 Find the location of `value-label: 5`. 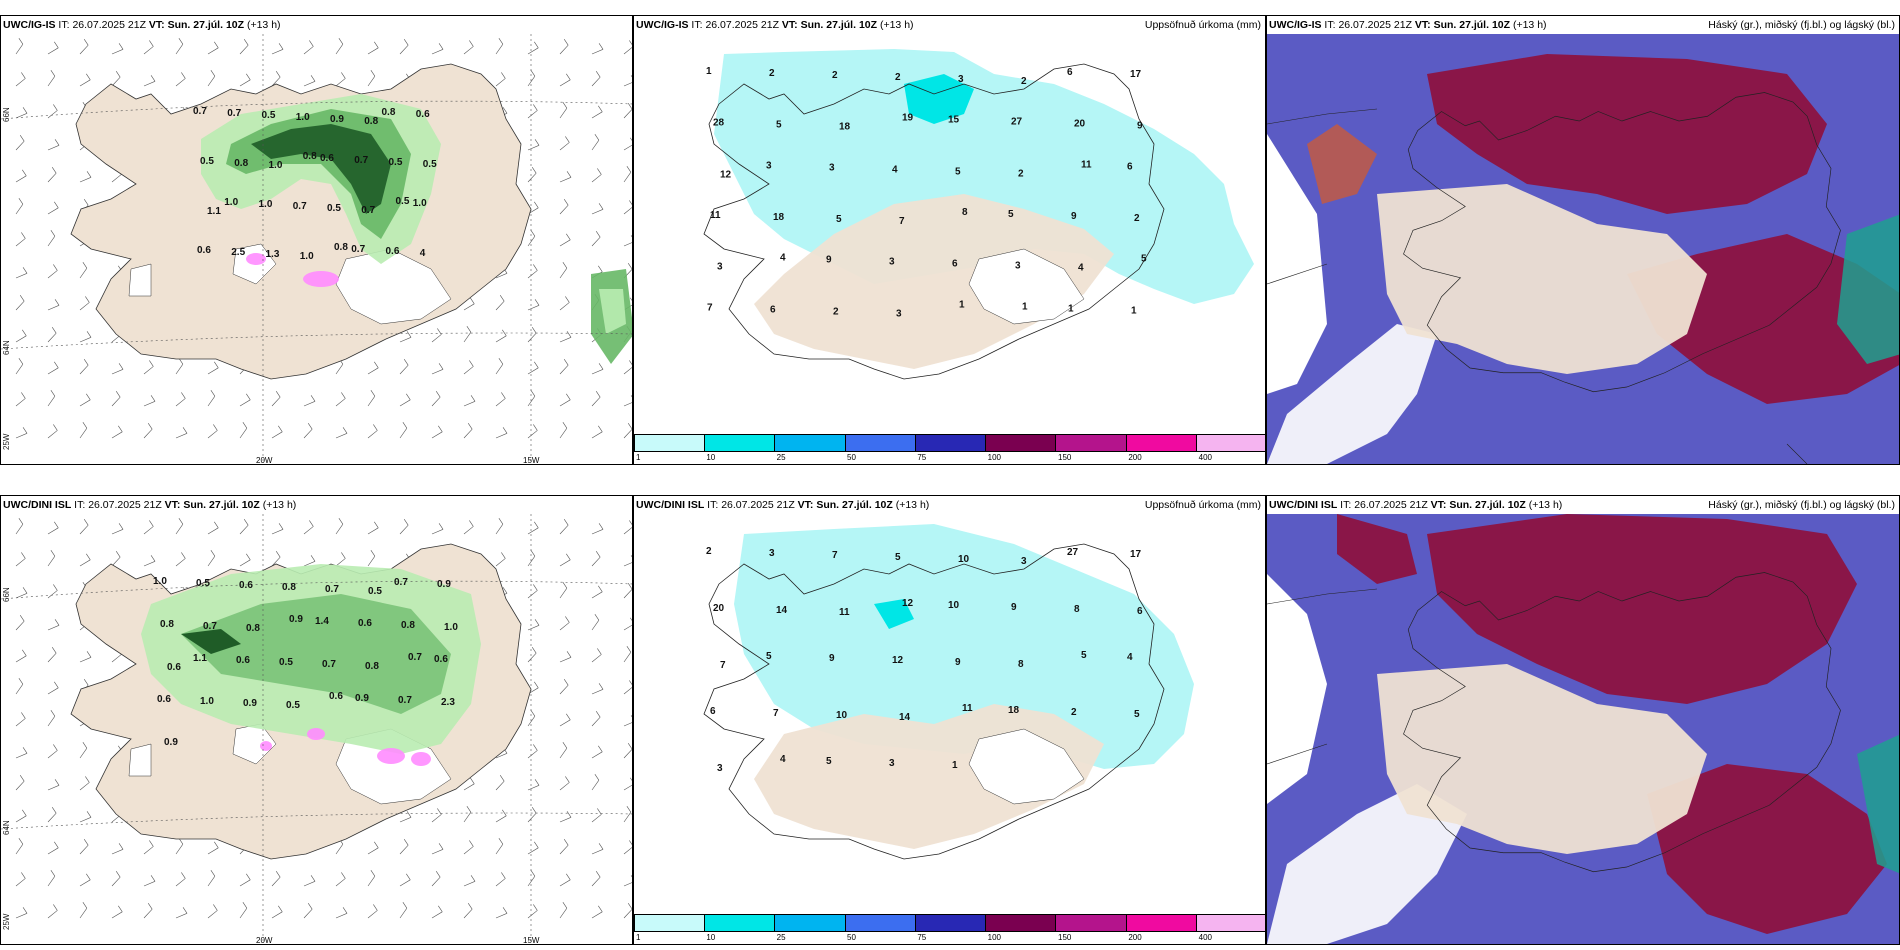

value-label: 5 is located at coordinates (1084, 655).